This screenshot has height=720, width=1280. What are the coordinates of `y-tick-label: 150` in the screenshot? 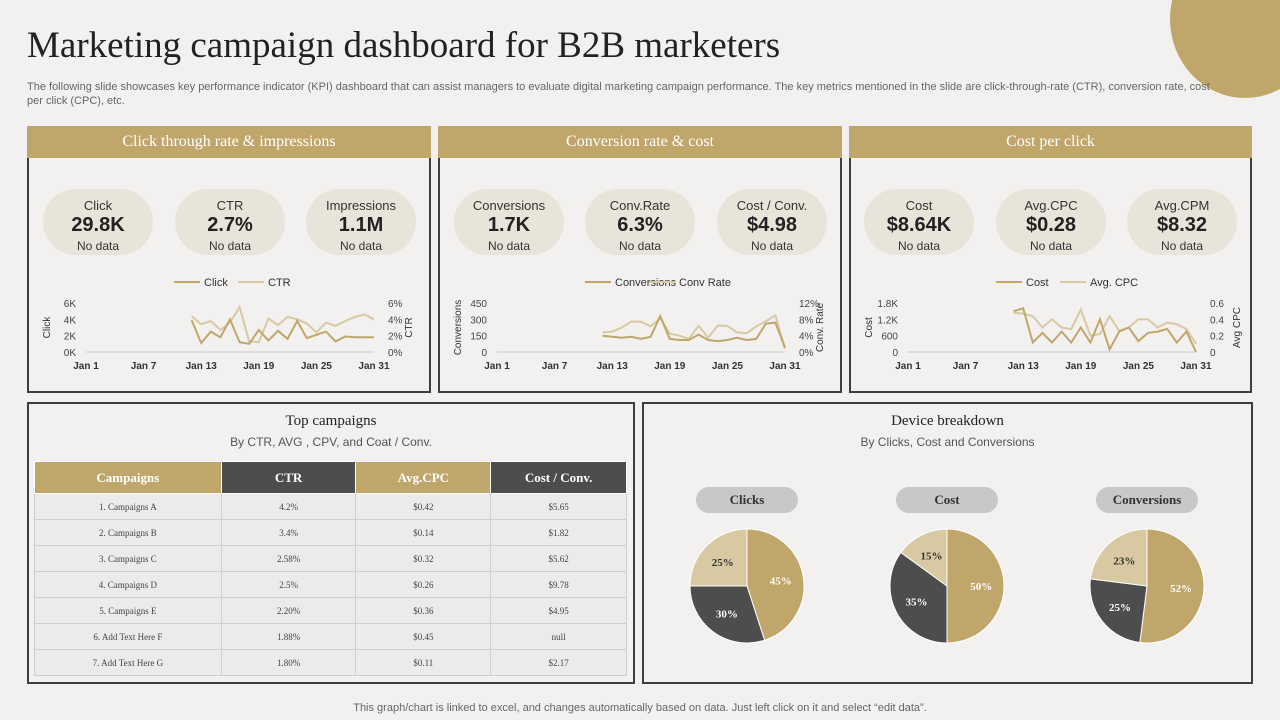 It's located at (478, 337).